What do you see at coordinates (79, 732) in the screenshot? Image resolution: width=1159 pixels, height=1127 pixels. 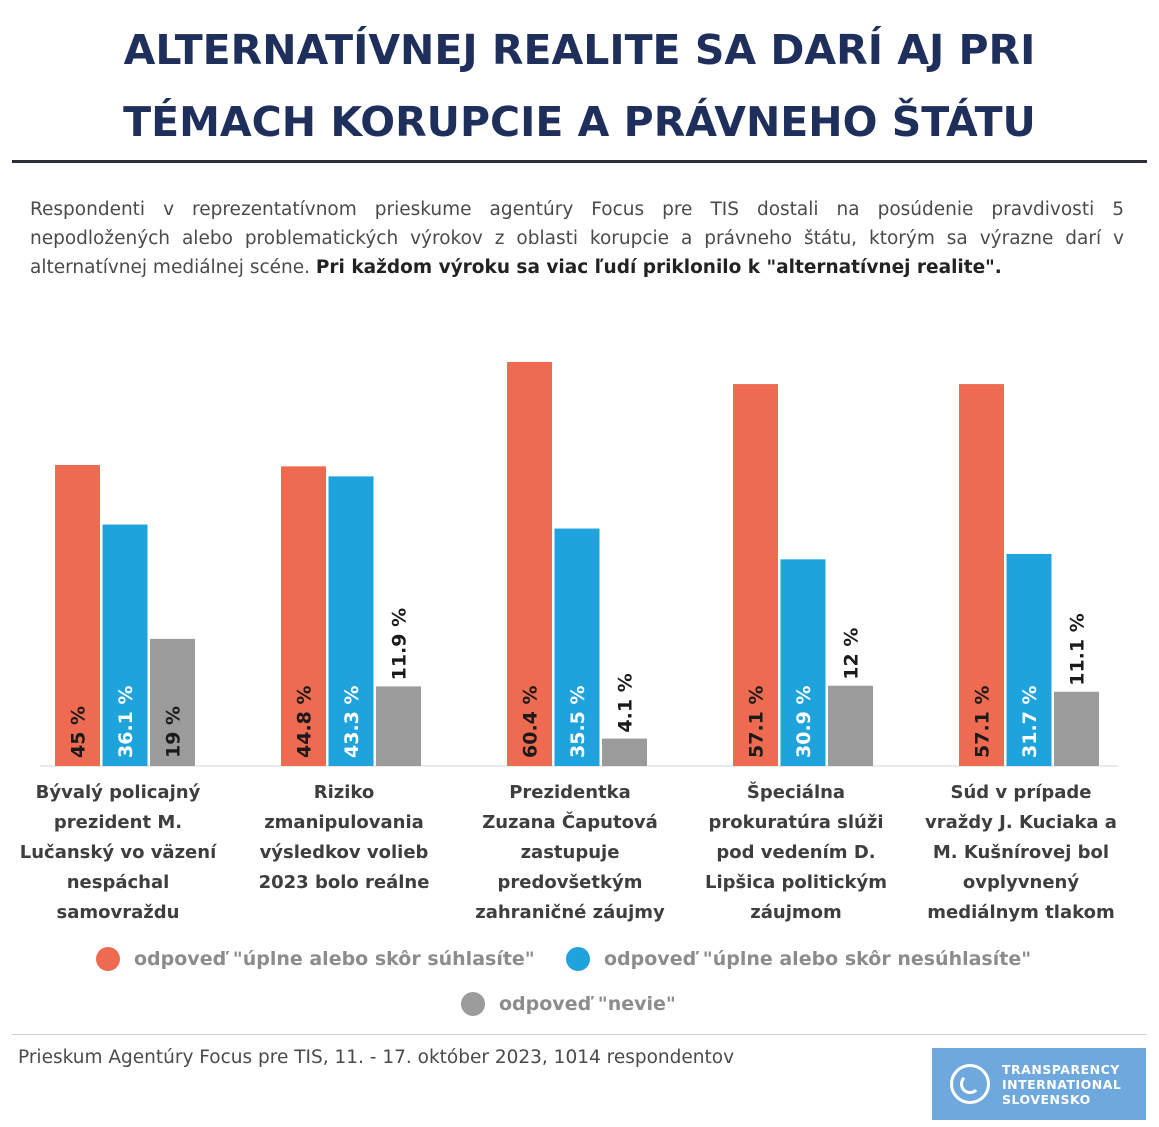 I see `value-label-series-1-cat-1: 45 %` at bounding box center [79, 732].